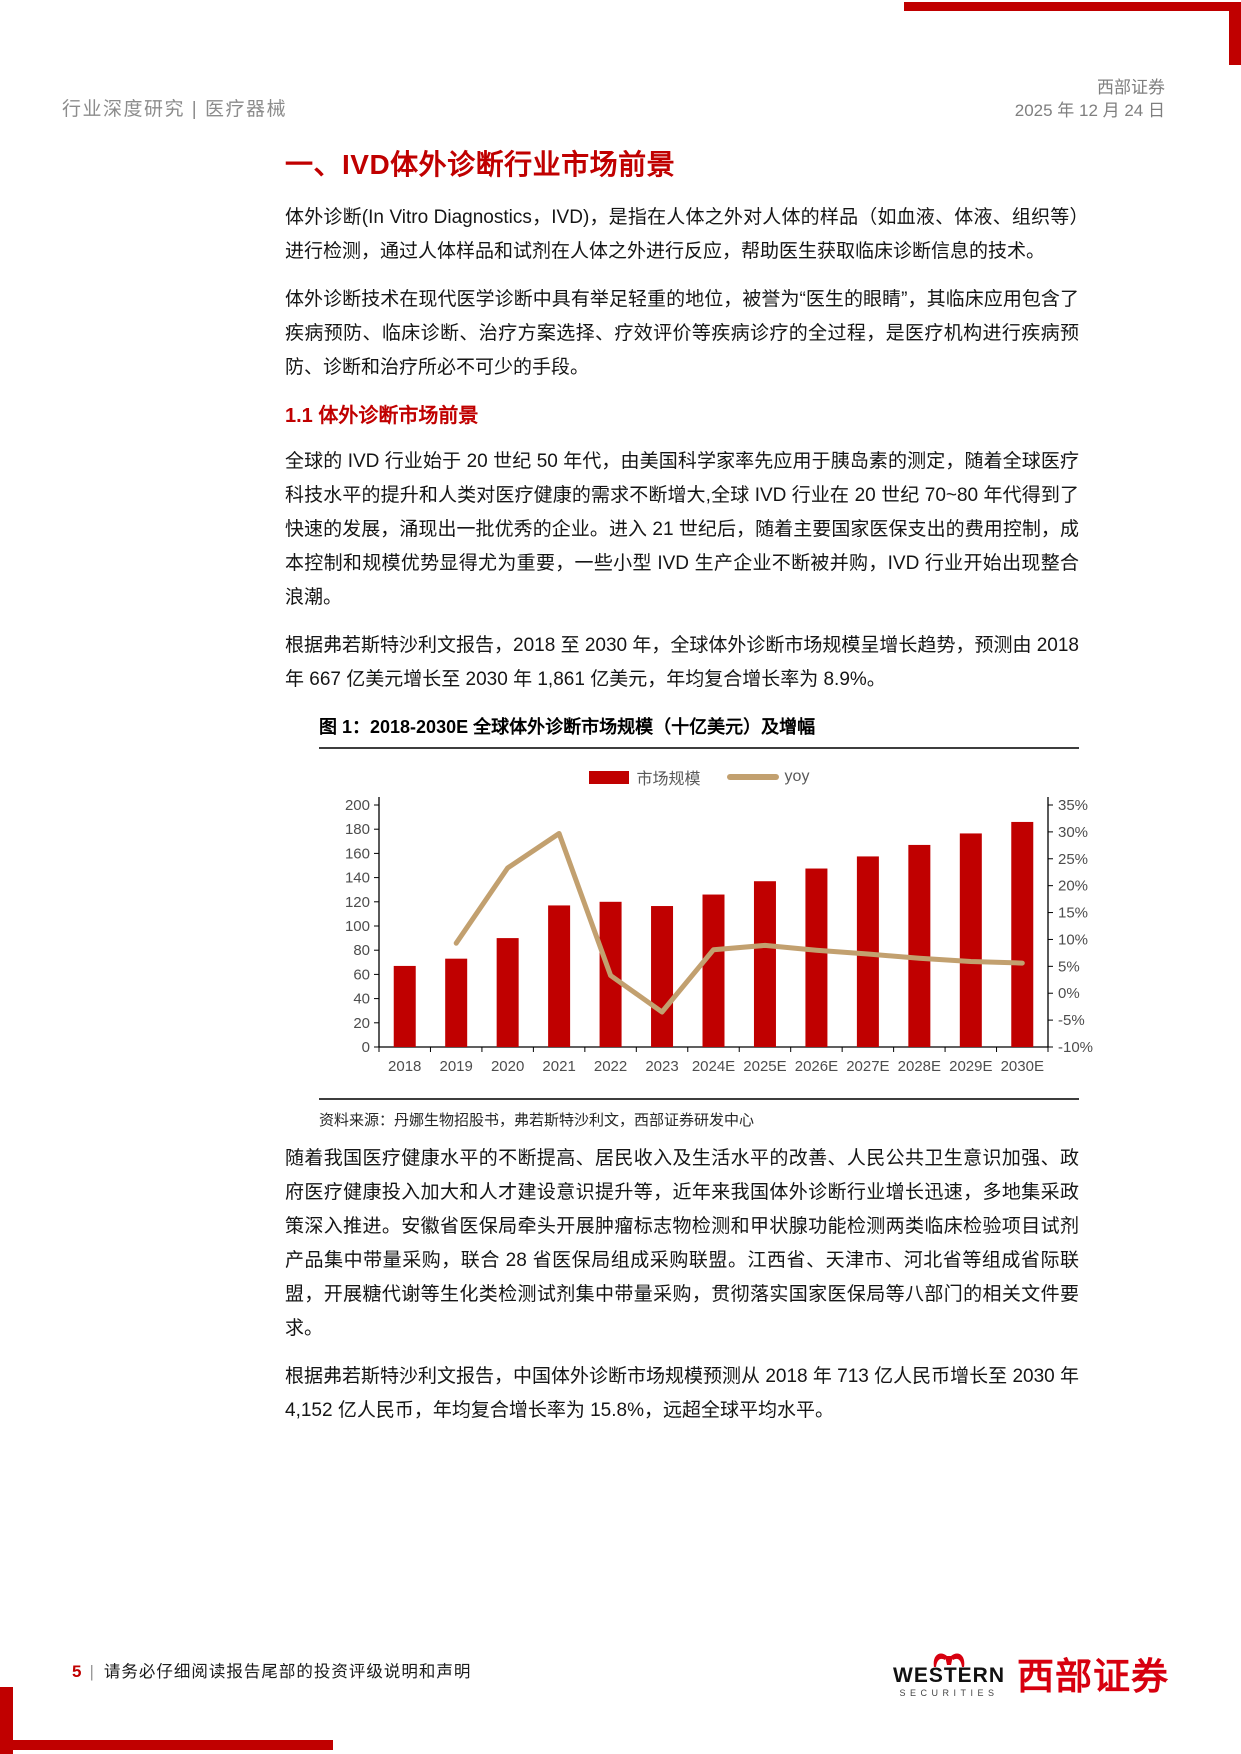 This screenshot has height=1754, width=1241. I want to click on bar-2021, so click(559, 976).